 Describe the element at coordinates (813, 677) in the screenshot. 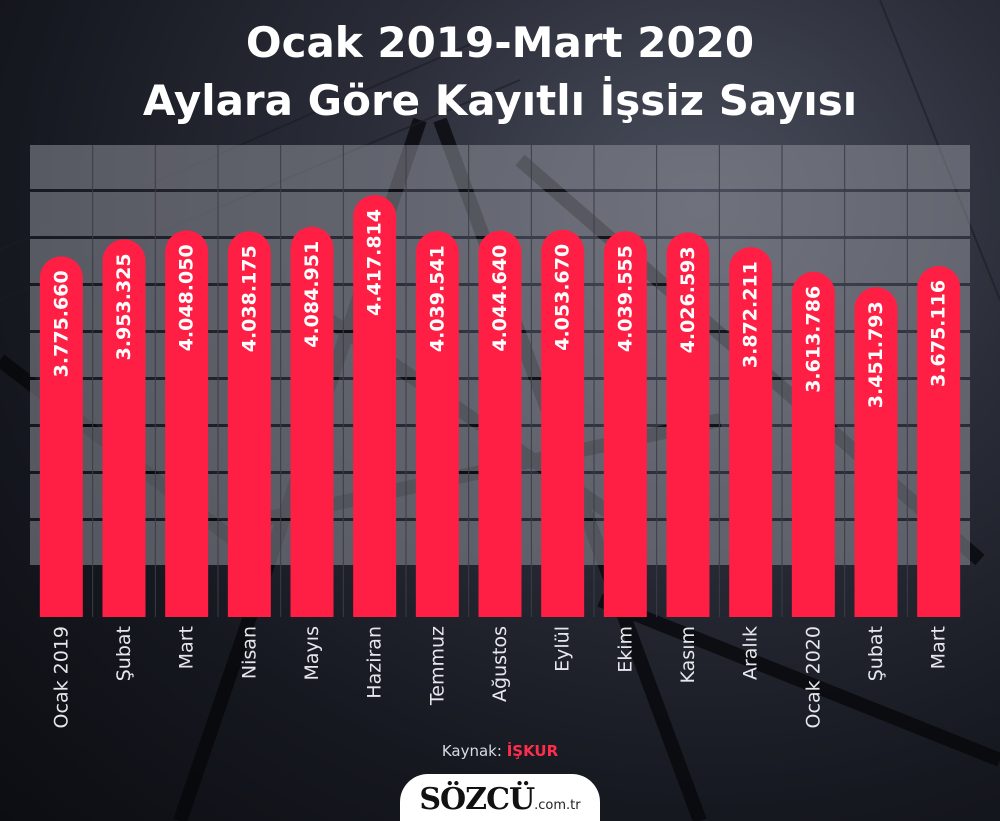

I see `category-label: Ocak 2020` at that location.